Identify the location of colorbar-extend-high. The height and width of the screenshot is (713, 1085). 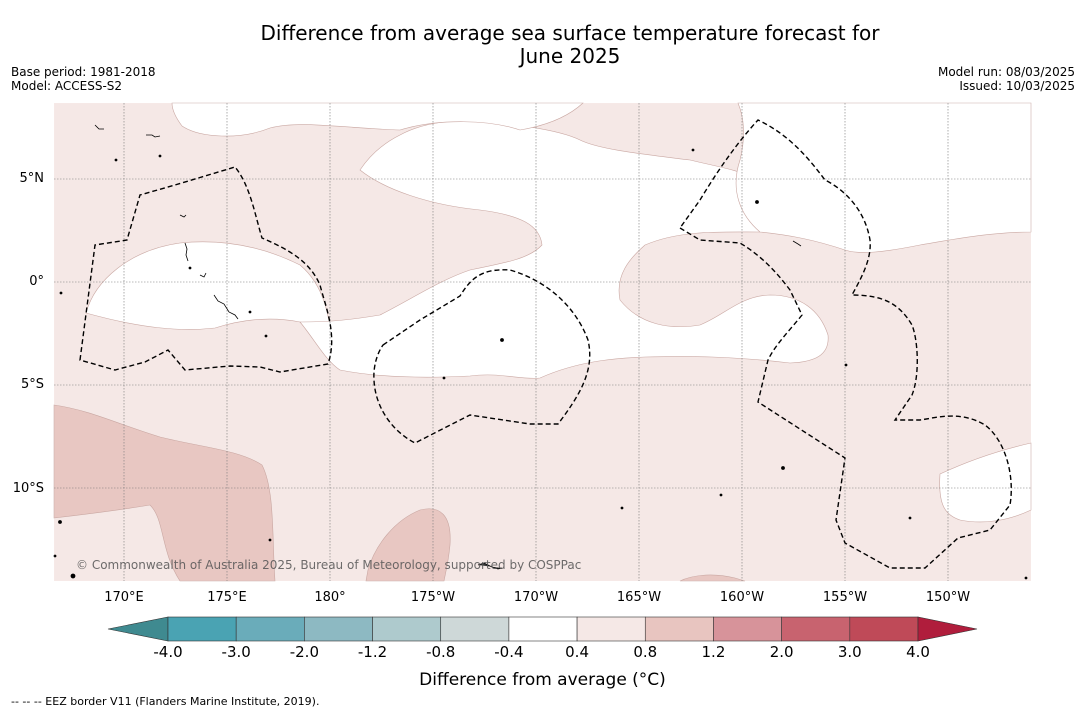
(947, 629).